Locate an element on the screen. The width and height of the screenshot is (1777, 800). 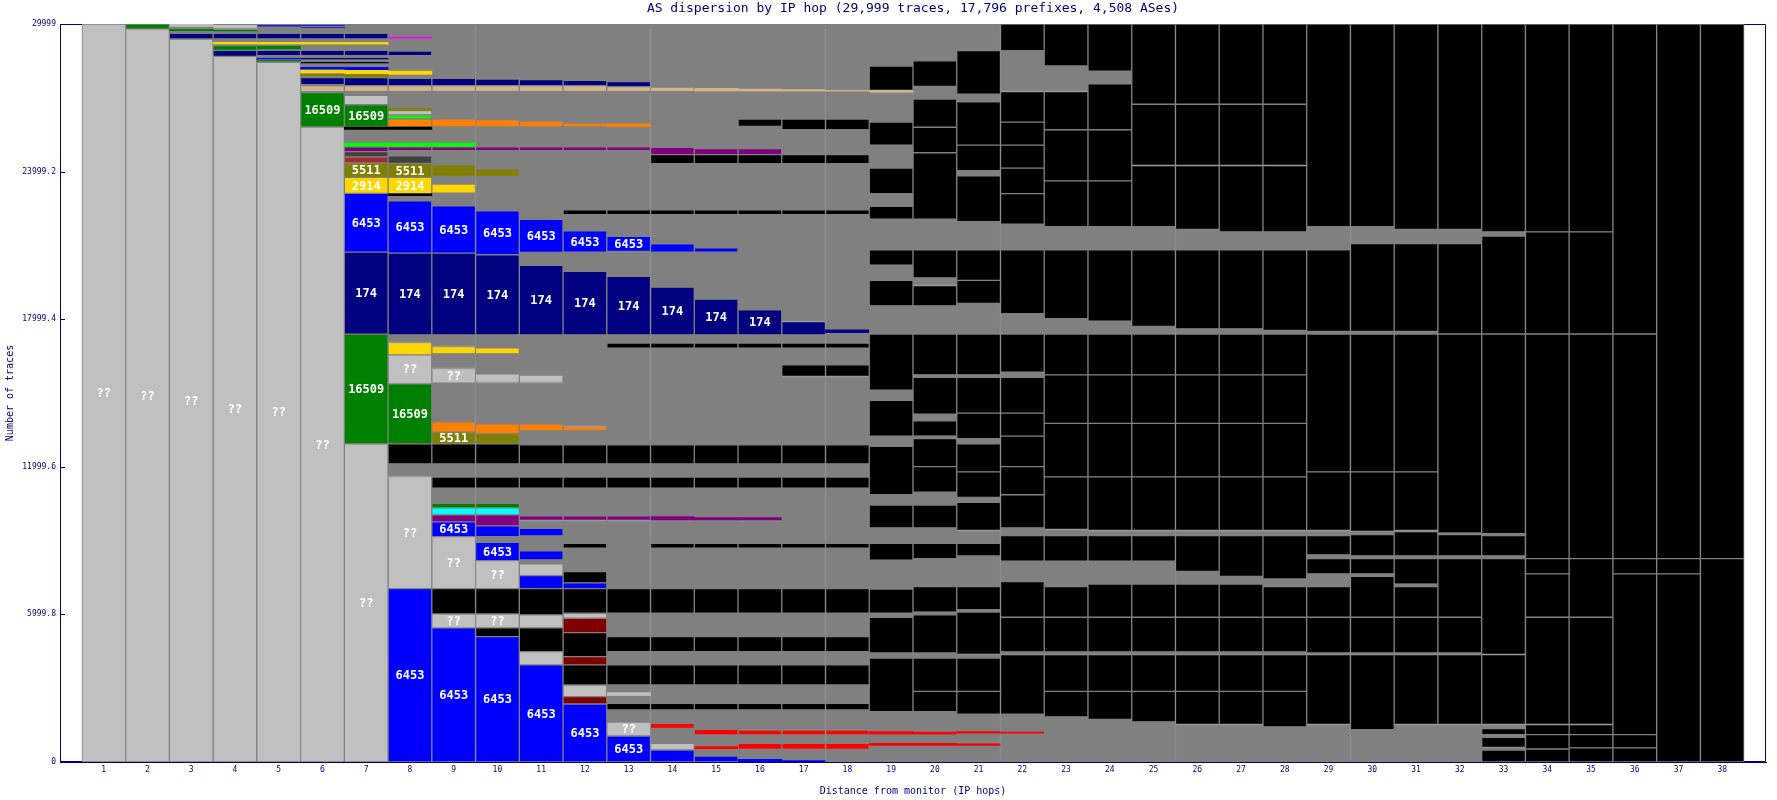
x-tick-label: 31 is located at coordinates (1416, 769).